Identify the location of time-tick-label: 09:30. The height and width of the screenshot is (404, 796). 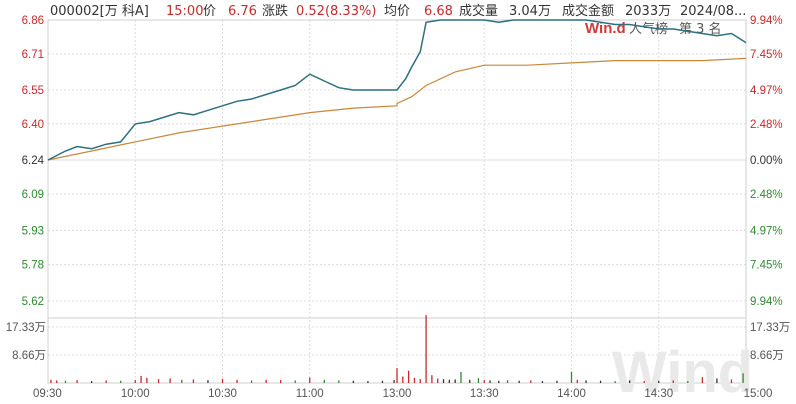
(47, 394).